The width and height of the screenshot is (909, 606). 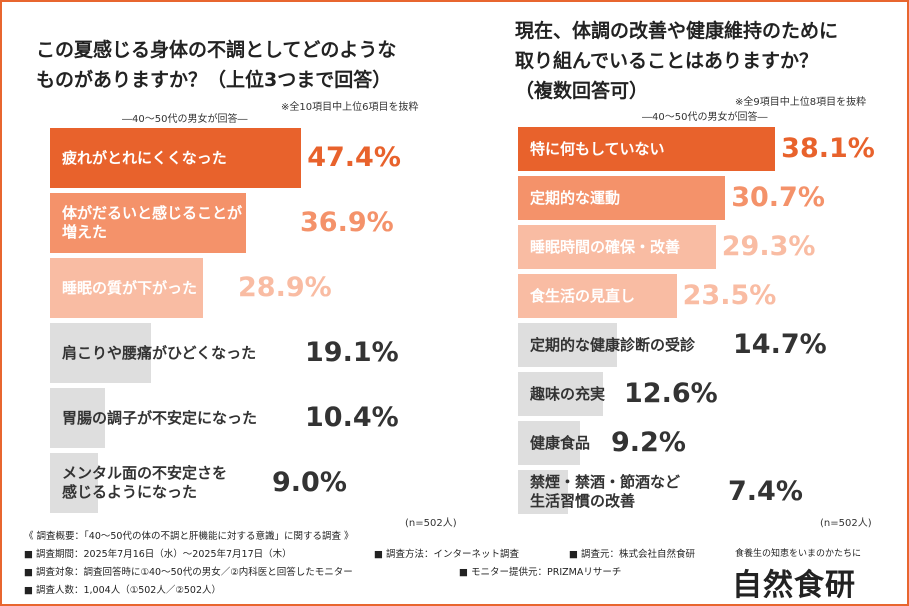 I want to click on left-chart-subtitle: ―40～50代の男女が回答―, so click(x=185, y=119).